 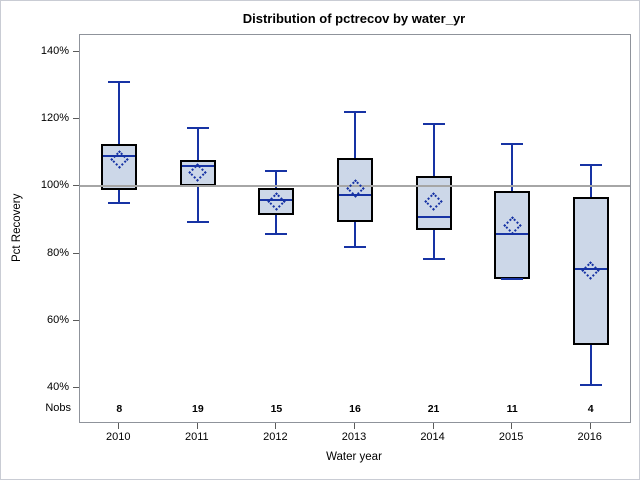 I want to click on nobs-row-label: Nobs, so click(x=58, y=408).